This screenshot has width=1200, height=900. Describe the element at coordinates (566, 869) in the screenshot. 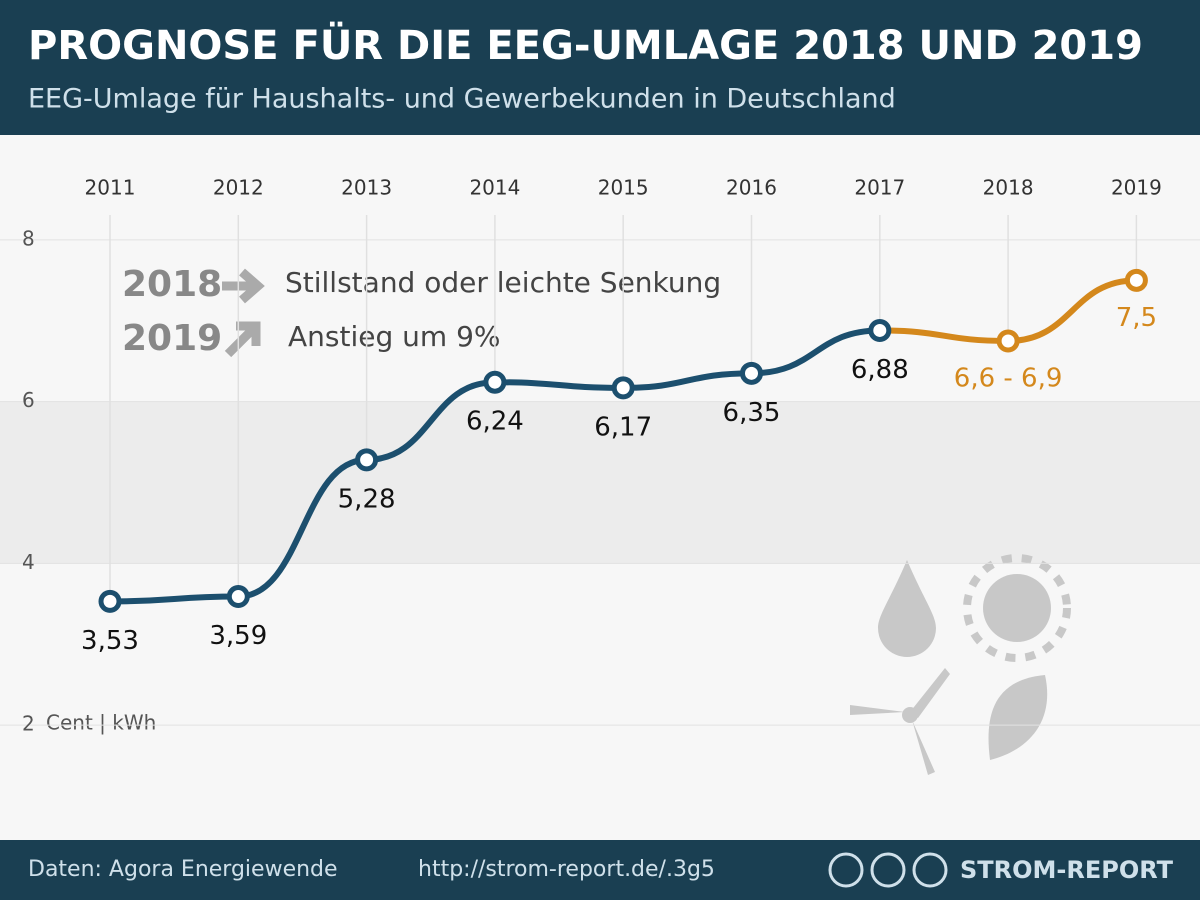

I see `source-url: http://strom-report.de/.3g5` at that location.